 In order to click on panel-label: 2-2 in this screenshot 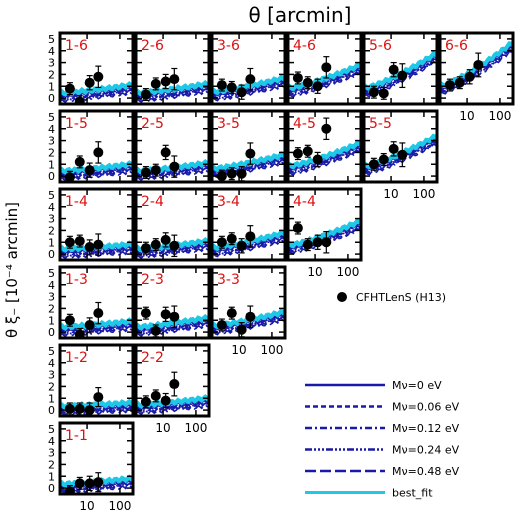, I will do `click(152, 358)`.